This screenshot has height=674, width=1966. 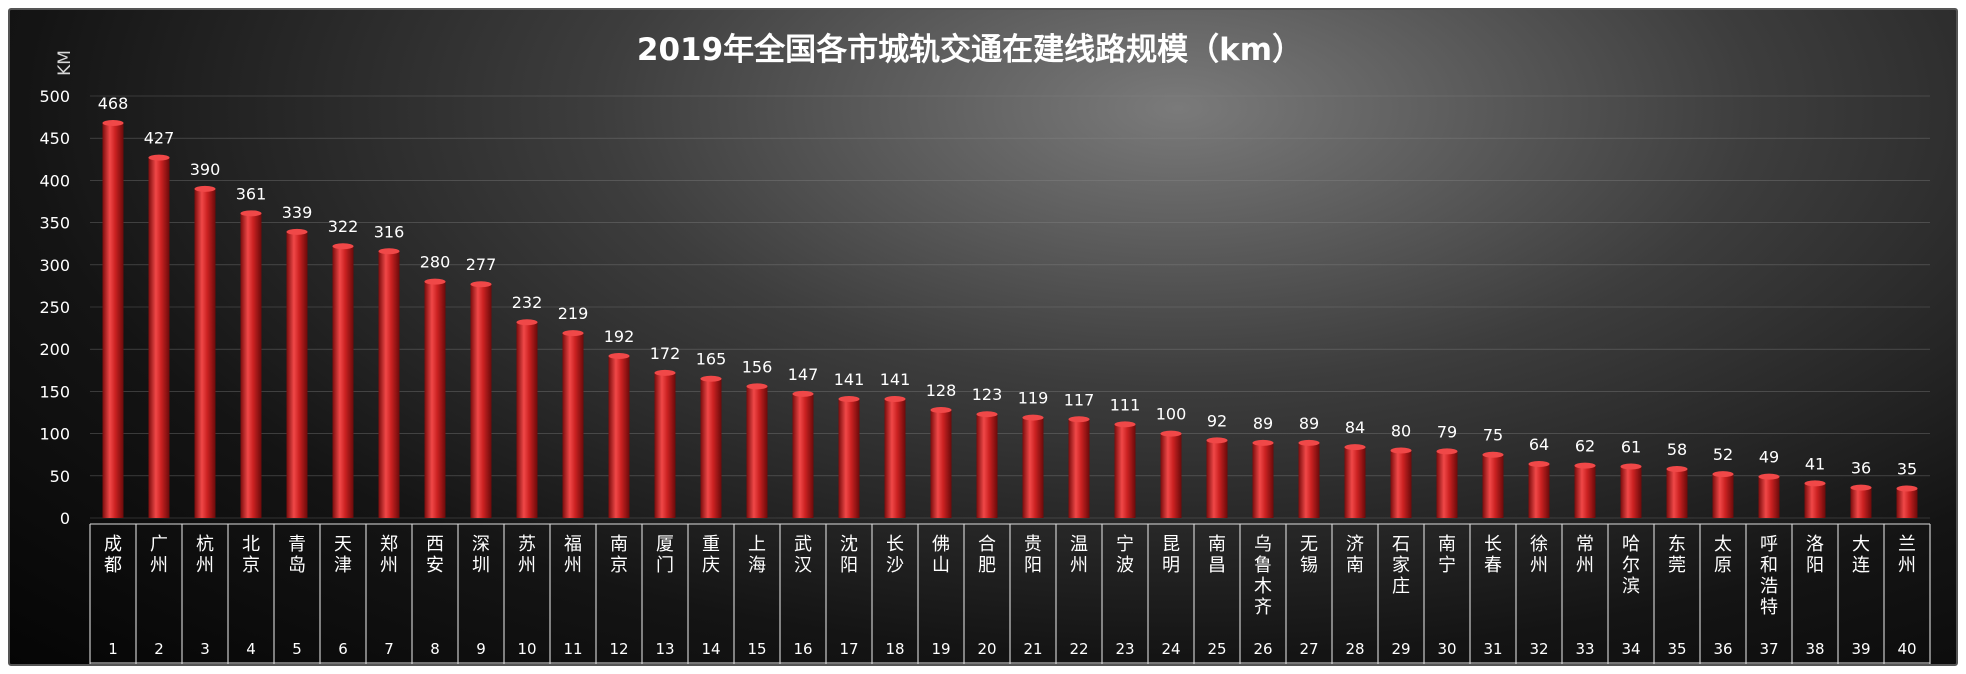 What do you see at coordinates (297, 649) in the screenshot?
I see `rank-label: 5` at bounding box center [297, 649].